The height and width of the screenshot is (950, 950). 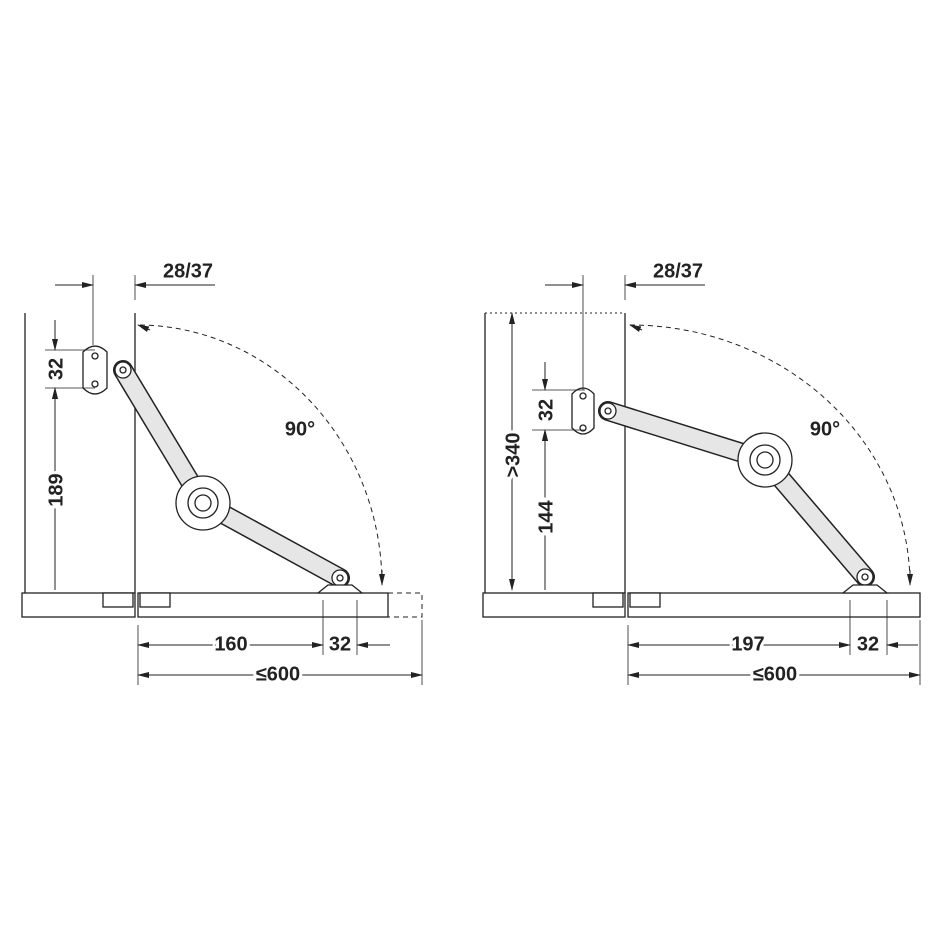 What do you see at coordinates (546, 516) in the screenshot?
I see `dimension-label: 144` at bounding box center [546, 516].